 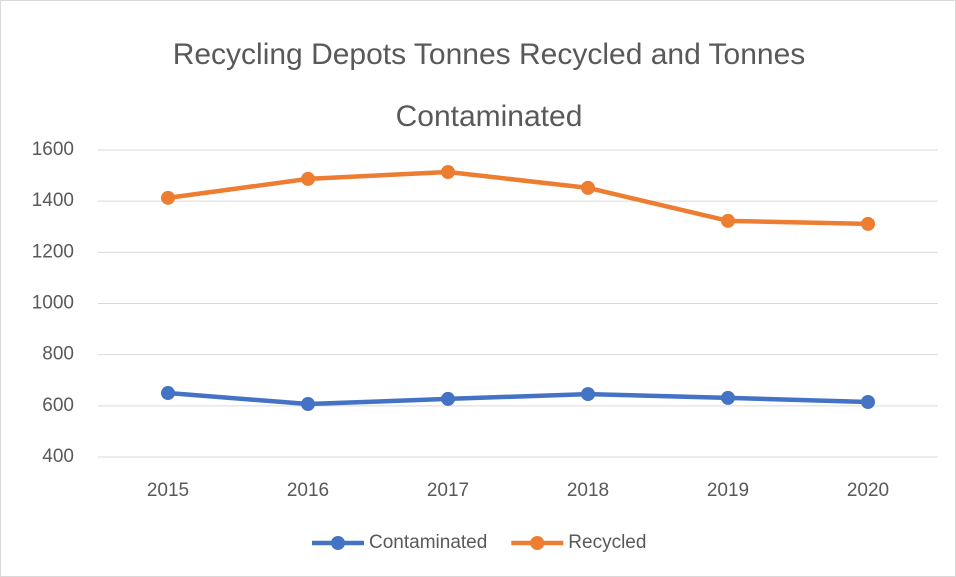 What do you see at coordinates (53, 200) in the screenshot?
I see `y-tick-label: 1400` at bounding box center [53, 200].